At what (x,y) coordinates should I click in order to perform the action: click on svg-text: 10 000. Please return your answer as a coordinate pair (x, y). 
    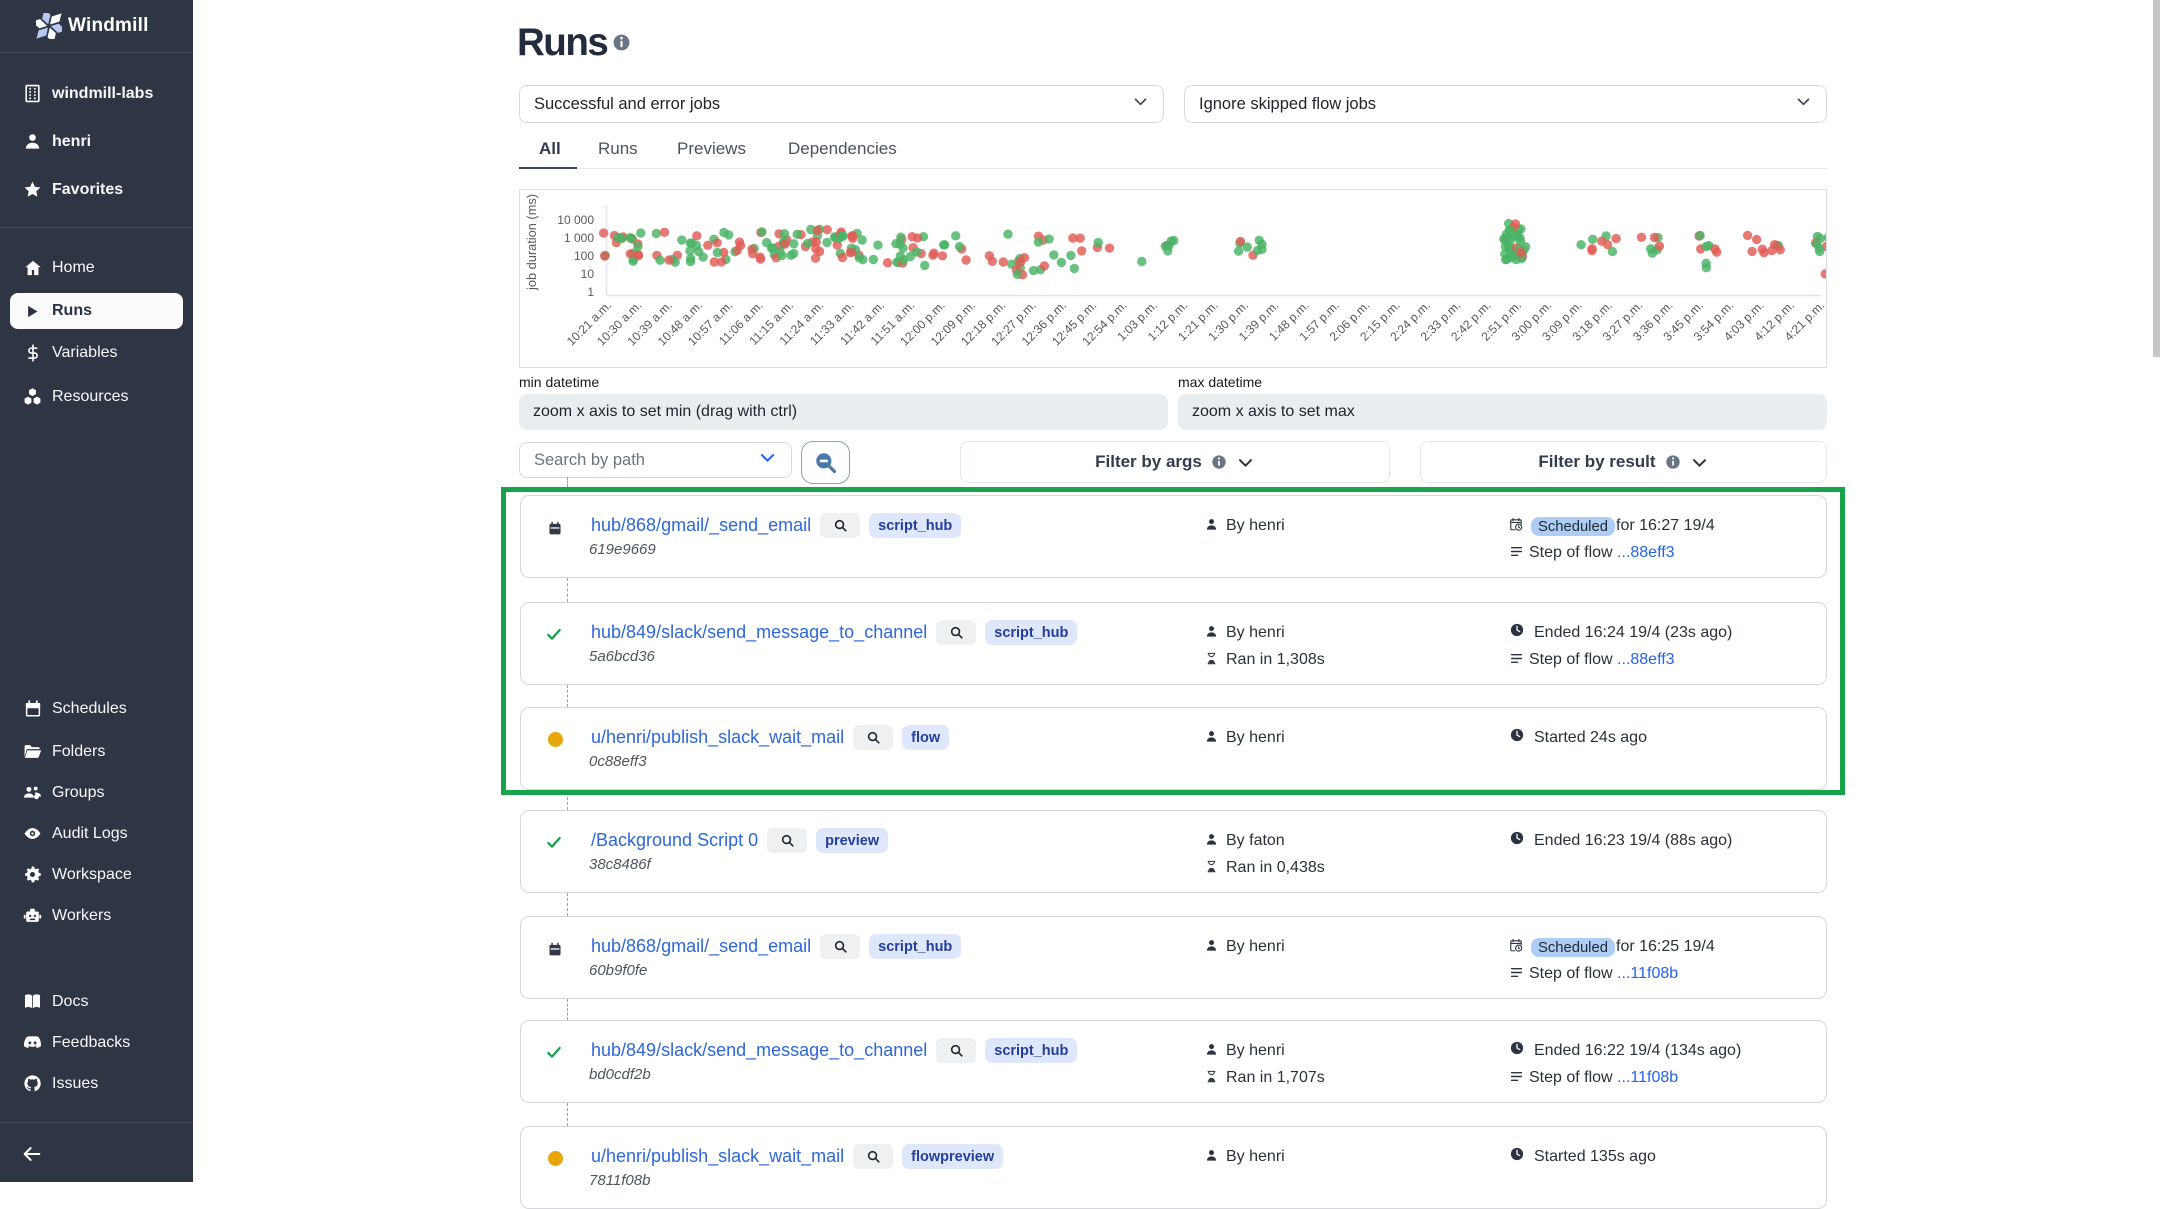
    Looking at the image, I should click on (575, 220).